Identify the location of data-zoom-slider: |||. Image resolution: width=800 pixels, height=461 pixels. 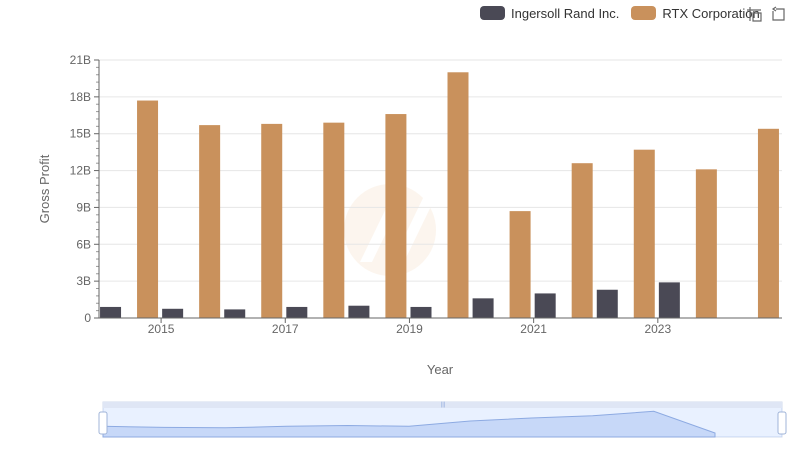
(442, 419).